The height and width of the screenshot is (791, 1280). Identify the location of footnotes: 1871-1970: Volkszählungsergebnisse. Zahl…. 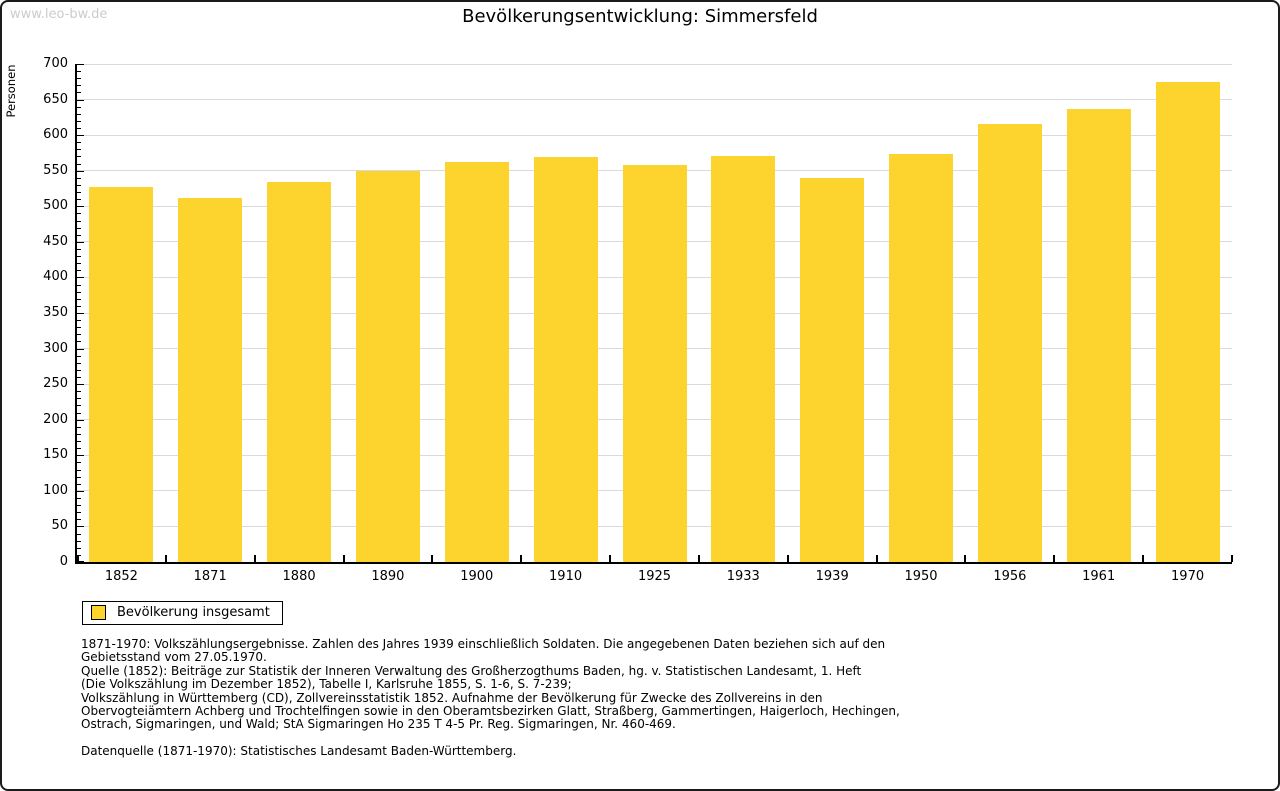
(651, 697).